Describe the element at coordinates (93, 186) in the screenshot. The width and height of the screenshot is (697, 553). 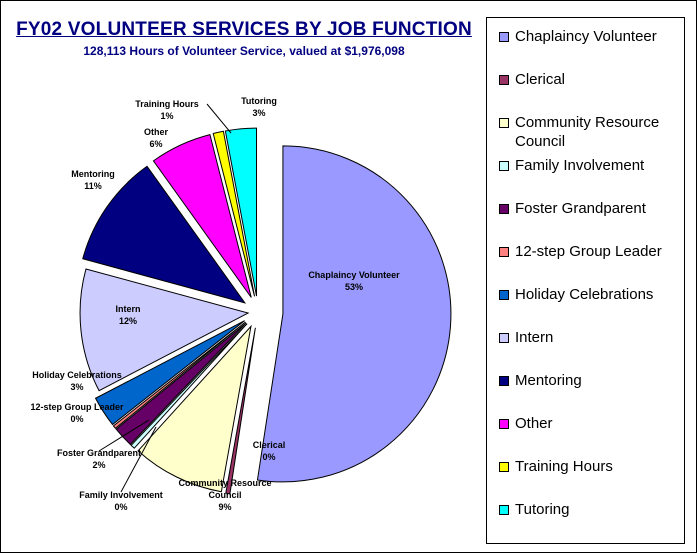
I see `slice-percent: 11%` at that location.